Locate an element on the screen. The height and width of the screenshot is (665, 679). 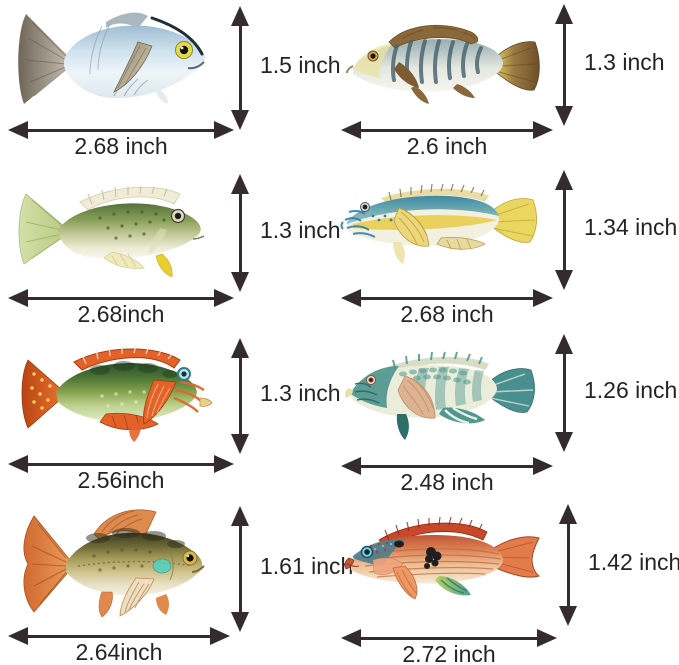
fish-card-striped-grunt: 2.6 inch 1.3 inch is located at coordinates (509, 83).